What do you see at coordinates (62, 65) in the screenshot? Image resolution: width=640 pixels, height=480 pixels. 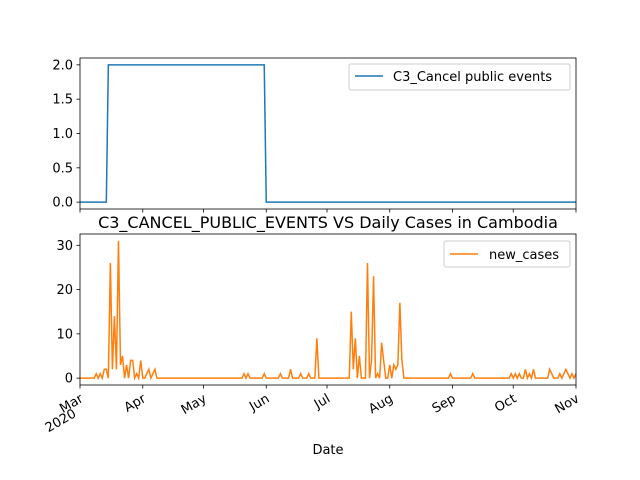 I see `top-y-tick-label: 2.0` at bounding box center [62, 65].